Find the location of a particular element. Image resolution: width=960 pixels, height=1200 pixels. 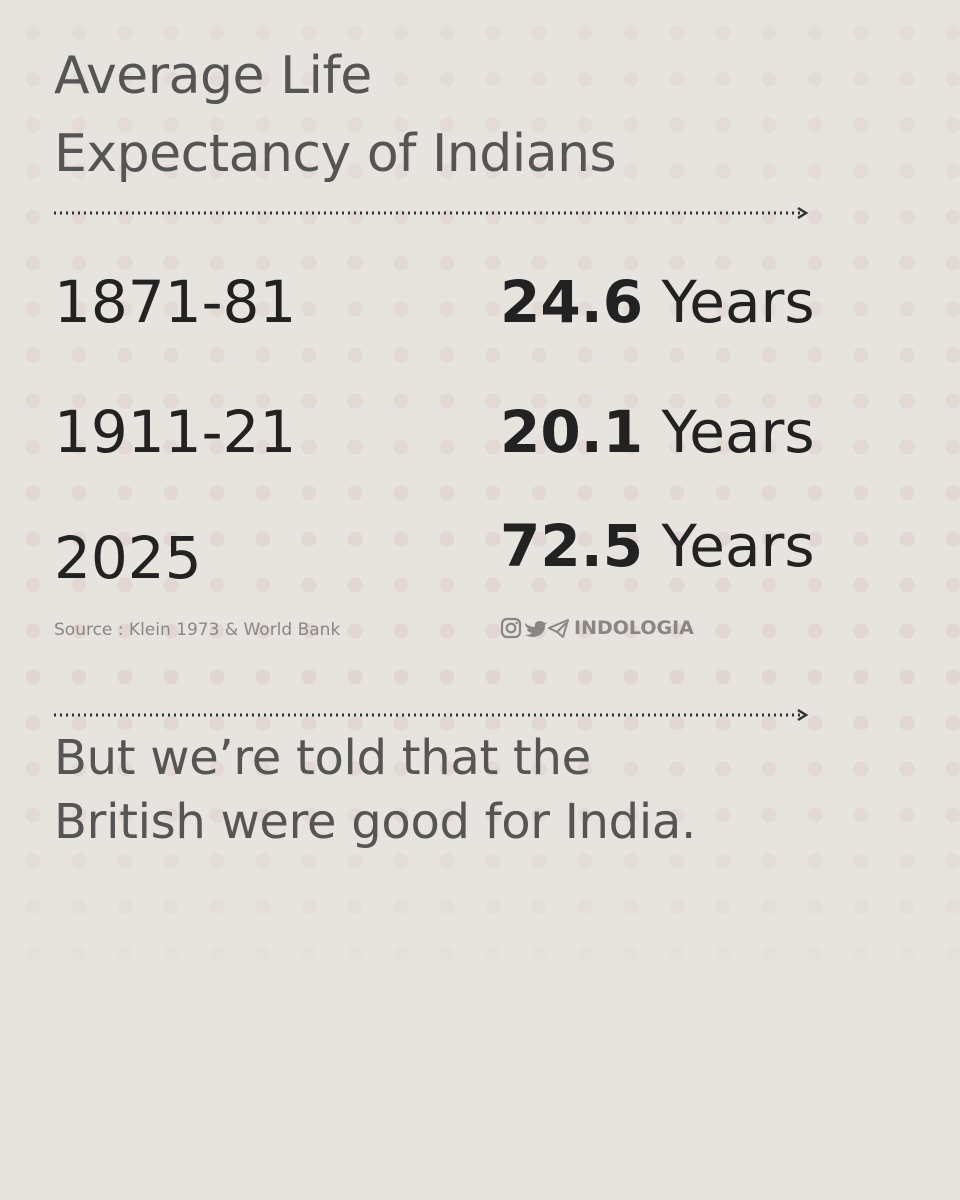

period: 2025 is located at coordinates (128, 558).